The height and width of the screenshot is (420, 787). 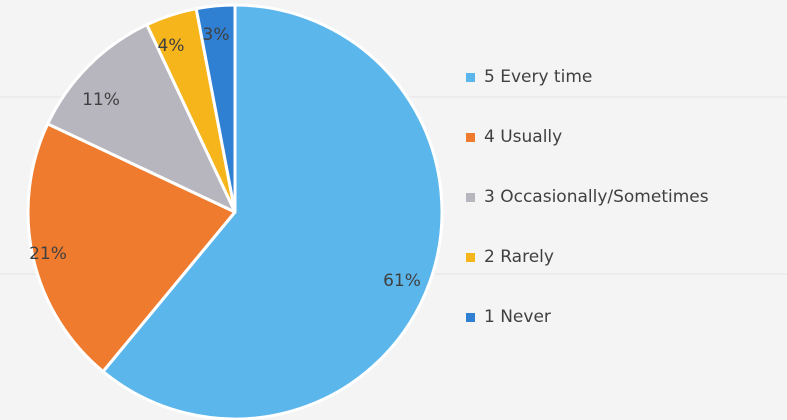 I want to click on legend-label: 5 Every time, so click(x=538, y=77).